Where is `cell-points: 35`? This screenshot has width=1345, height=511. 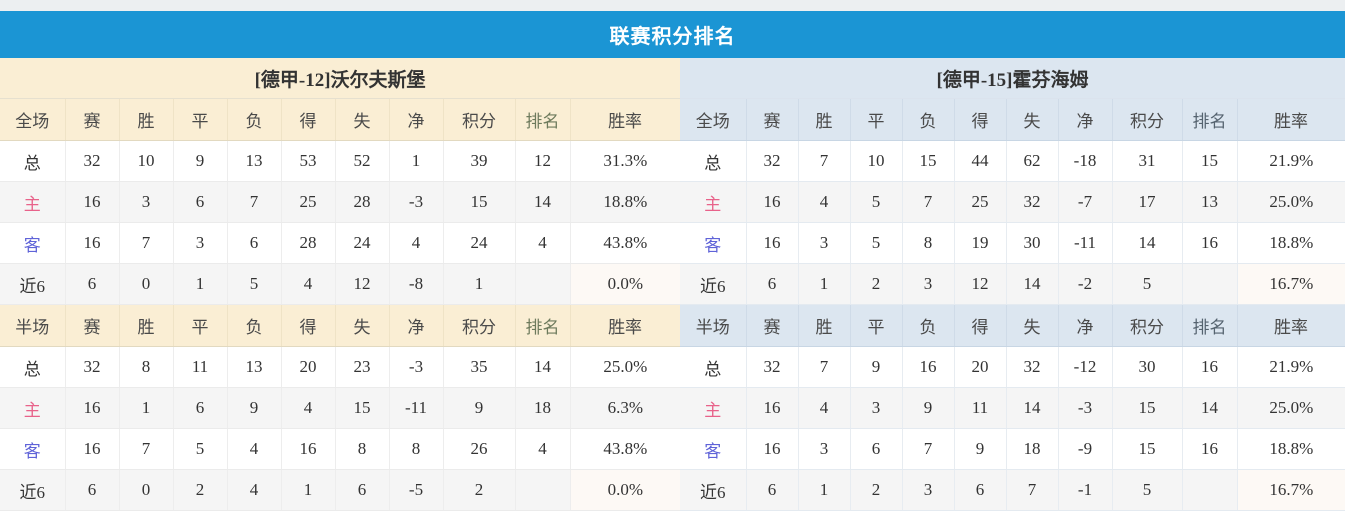 cell-points: 35 is located at coordinates (479, 367).